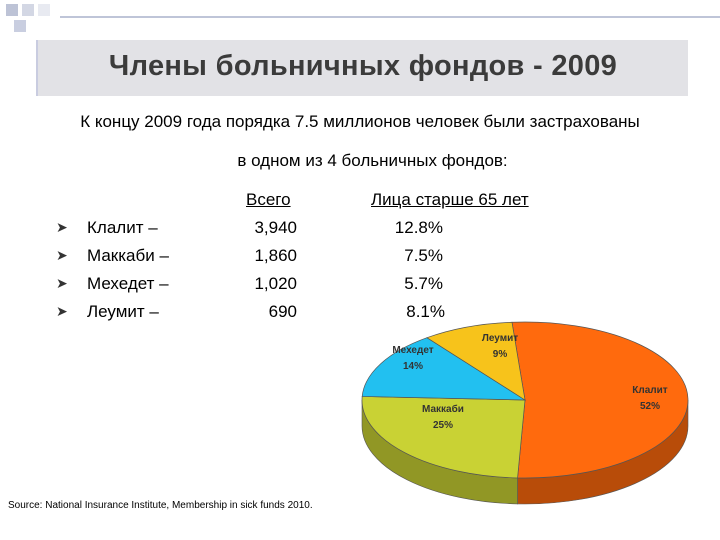  I want to click on page-title: Члены больничных фондов - 2009, so click(363, 66).